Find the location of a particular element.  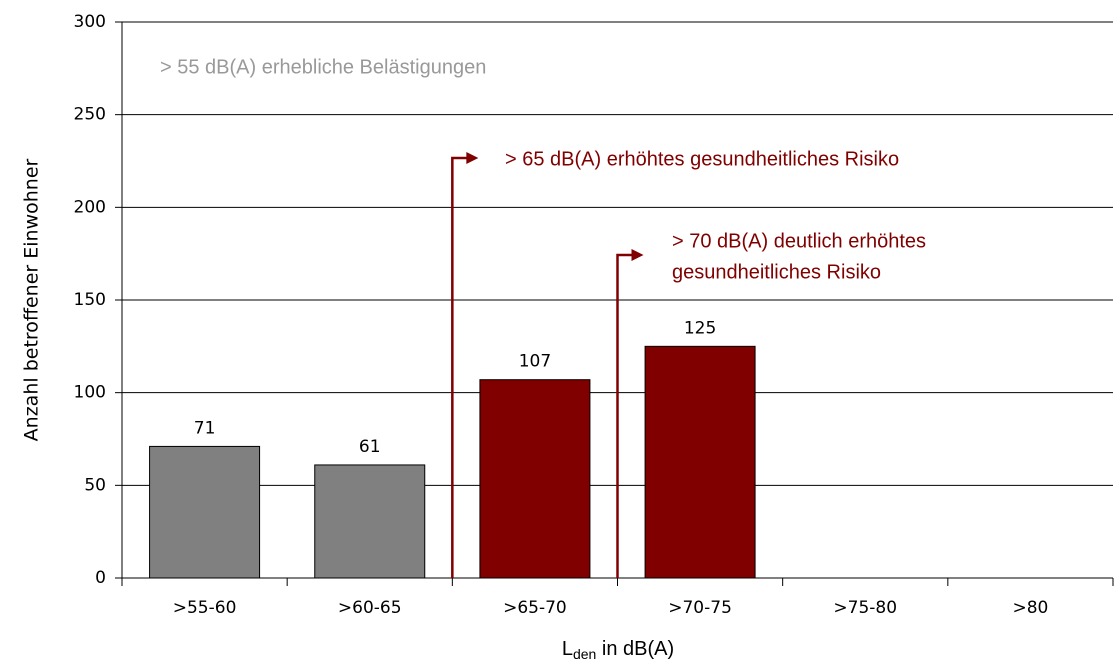

x-label-main: L is located at coordinates (567, 649).